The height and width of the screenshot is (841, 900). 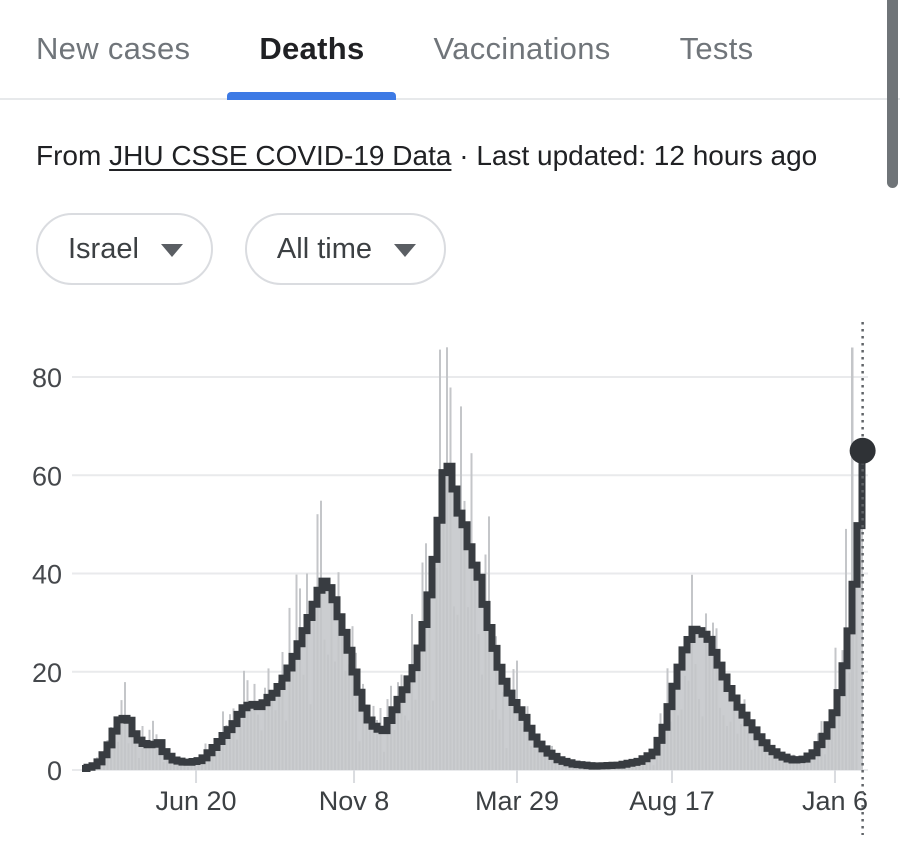 I want to click on svg-text: 80, so click(x=47, y=378).